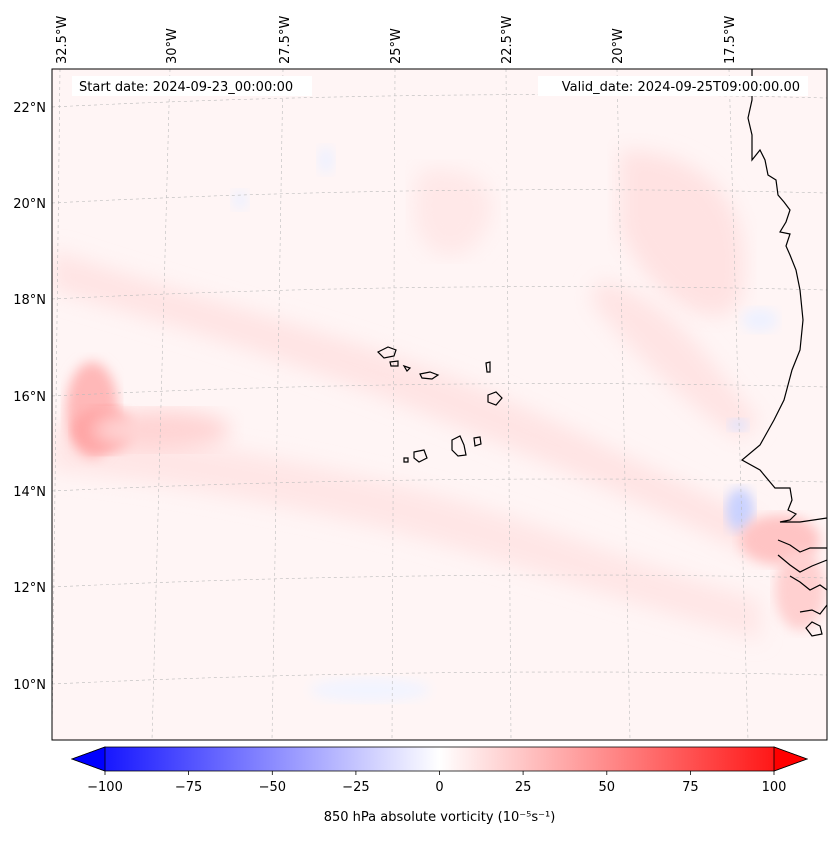 Image resolution: width=837 pixels, height=843 pixels. What do you see at coordinates (396, 46) in the screenshot?
I see `lon-label-25w: 25°W` at bounding box center [396, 46].